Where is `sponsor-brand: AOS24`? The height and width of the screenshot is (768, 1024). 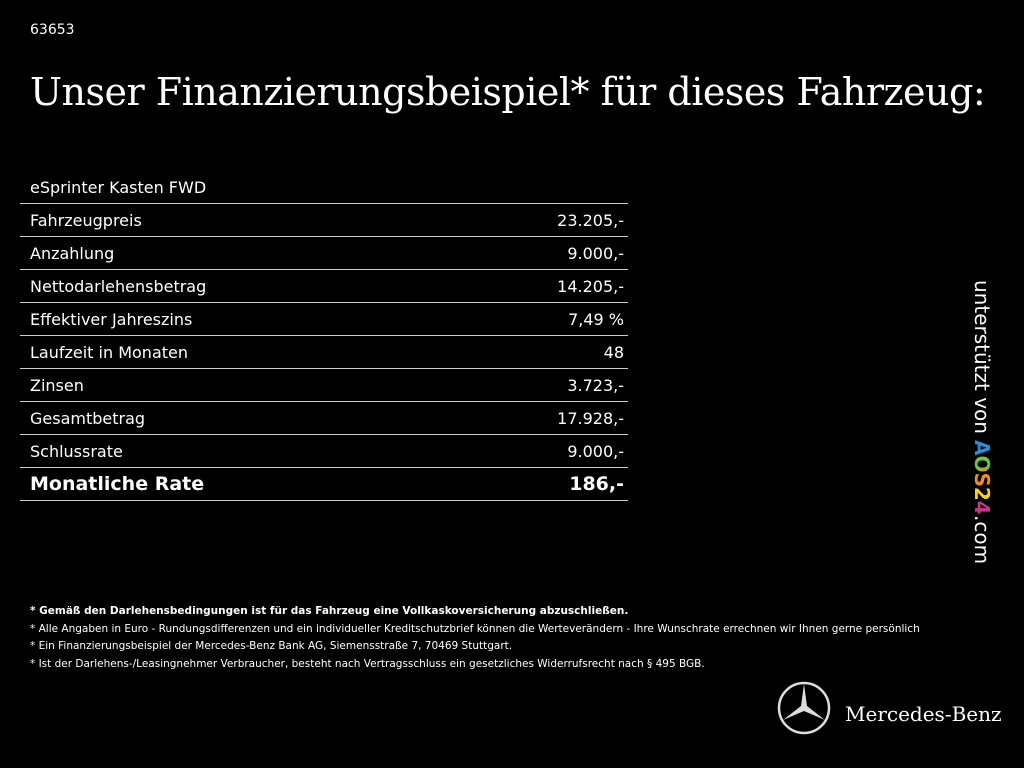
sponsor-brand: AOS24 is located at coordinates (982, 478).